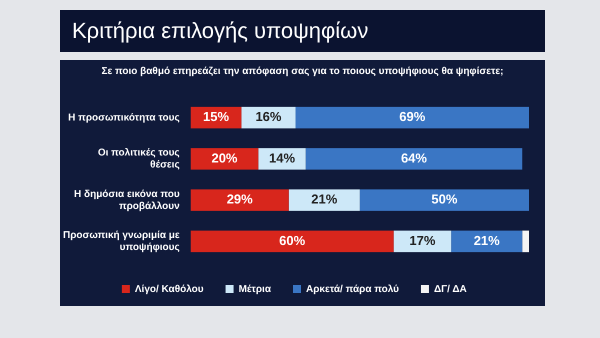  I want to click on legend-label: ΔΓ/ ΔΑ, so click(450, 289).